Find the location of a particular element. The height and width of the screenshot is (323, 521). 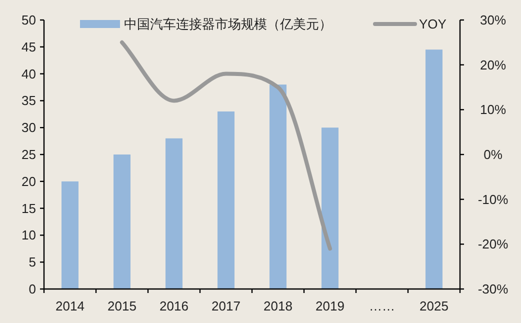

x-tick-label: 2018 is located at coordinates (278, 306).